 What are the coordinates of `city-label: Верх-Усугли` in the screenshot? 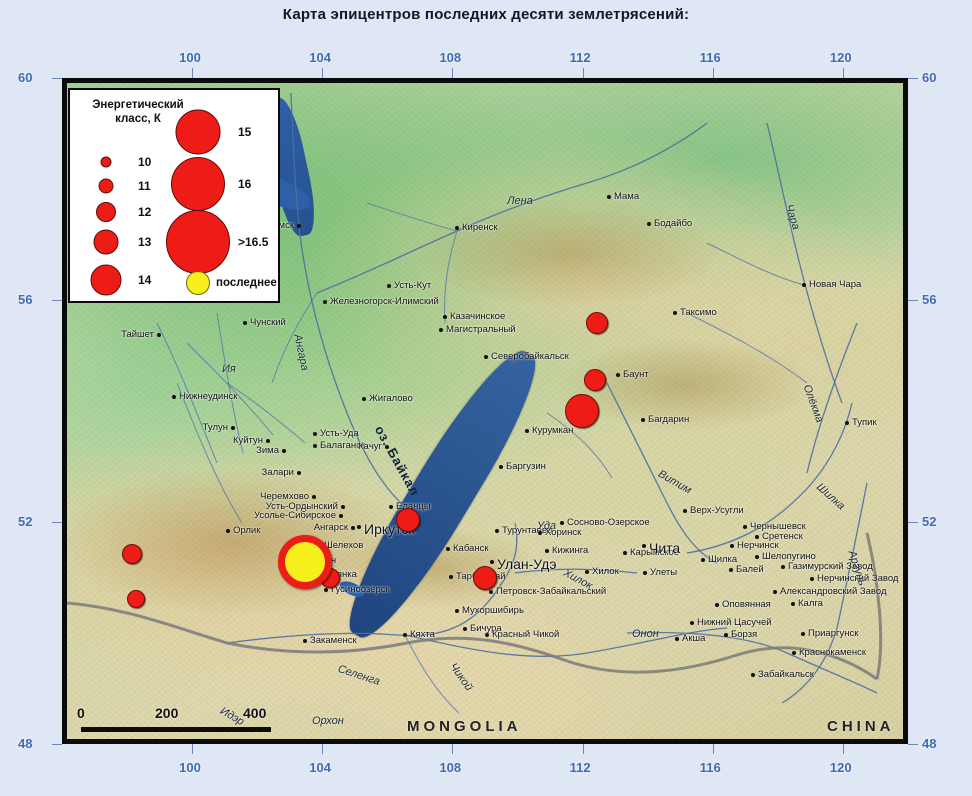 It's located at (717, 510).